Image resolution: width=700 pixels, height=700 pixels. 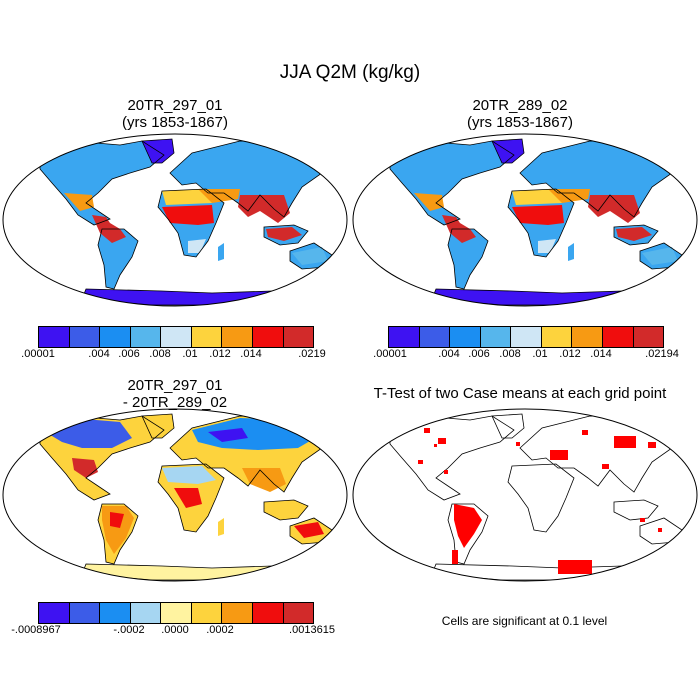 I want to click on colorbar-2-label: .004, so click(x=449, y=354).